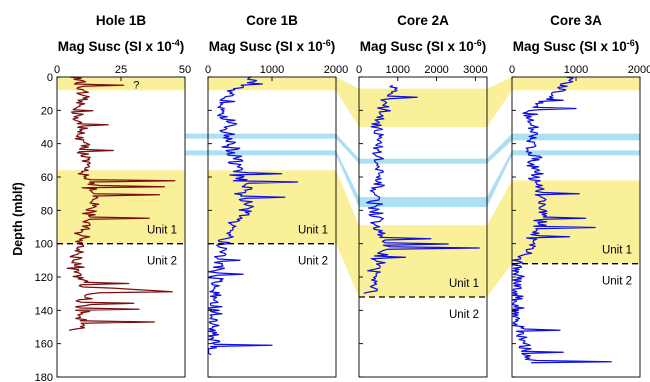 The height and width of the screenshot is (382, 650). What do you see at coordinates (617, 282) in the screenshot?
I see `panel-4-unit-2-label: Unit 2` at bounding box center [617, 282].